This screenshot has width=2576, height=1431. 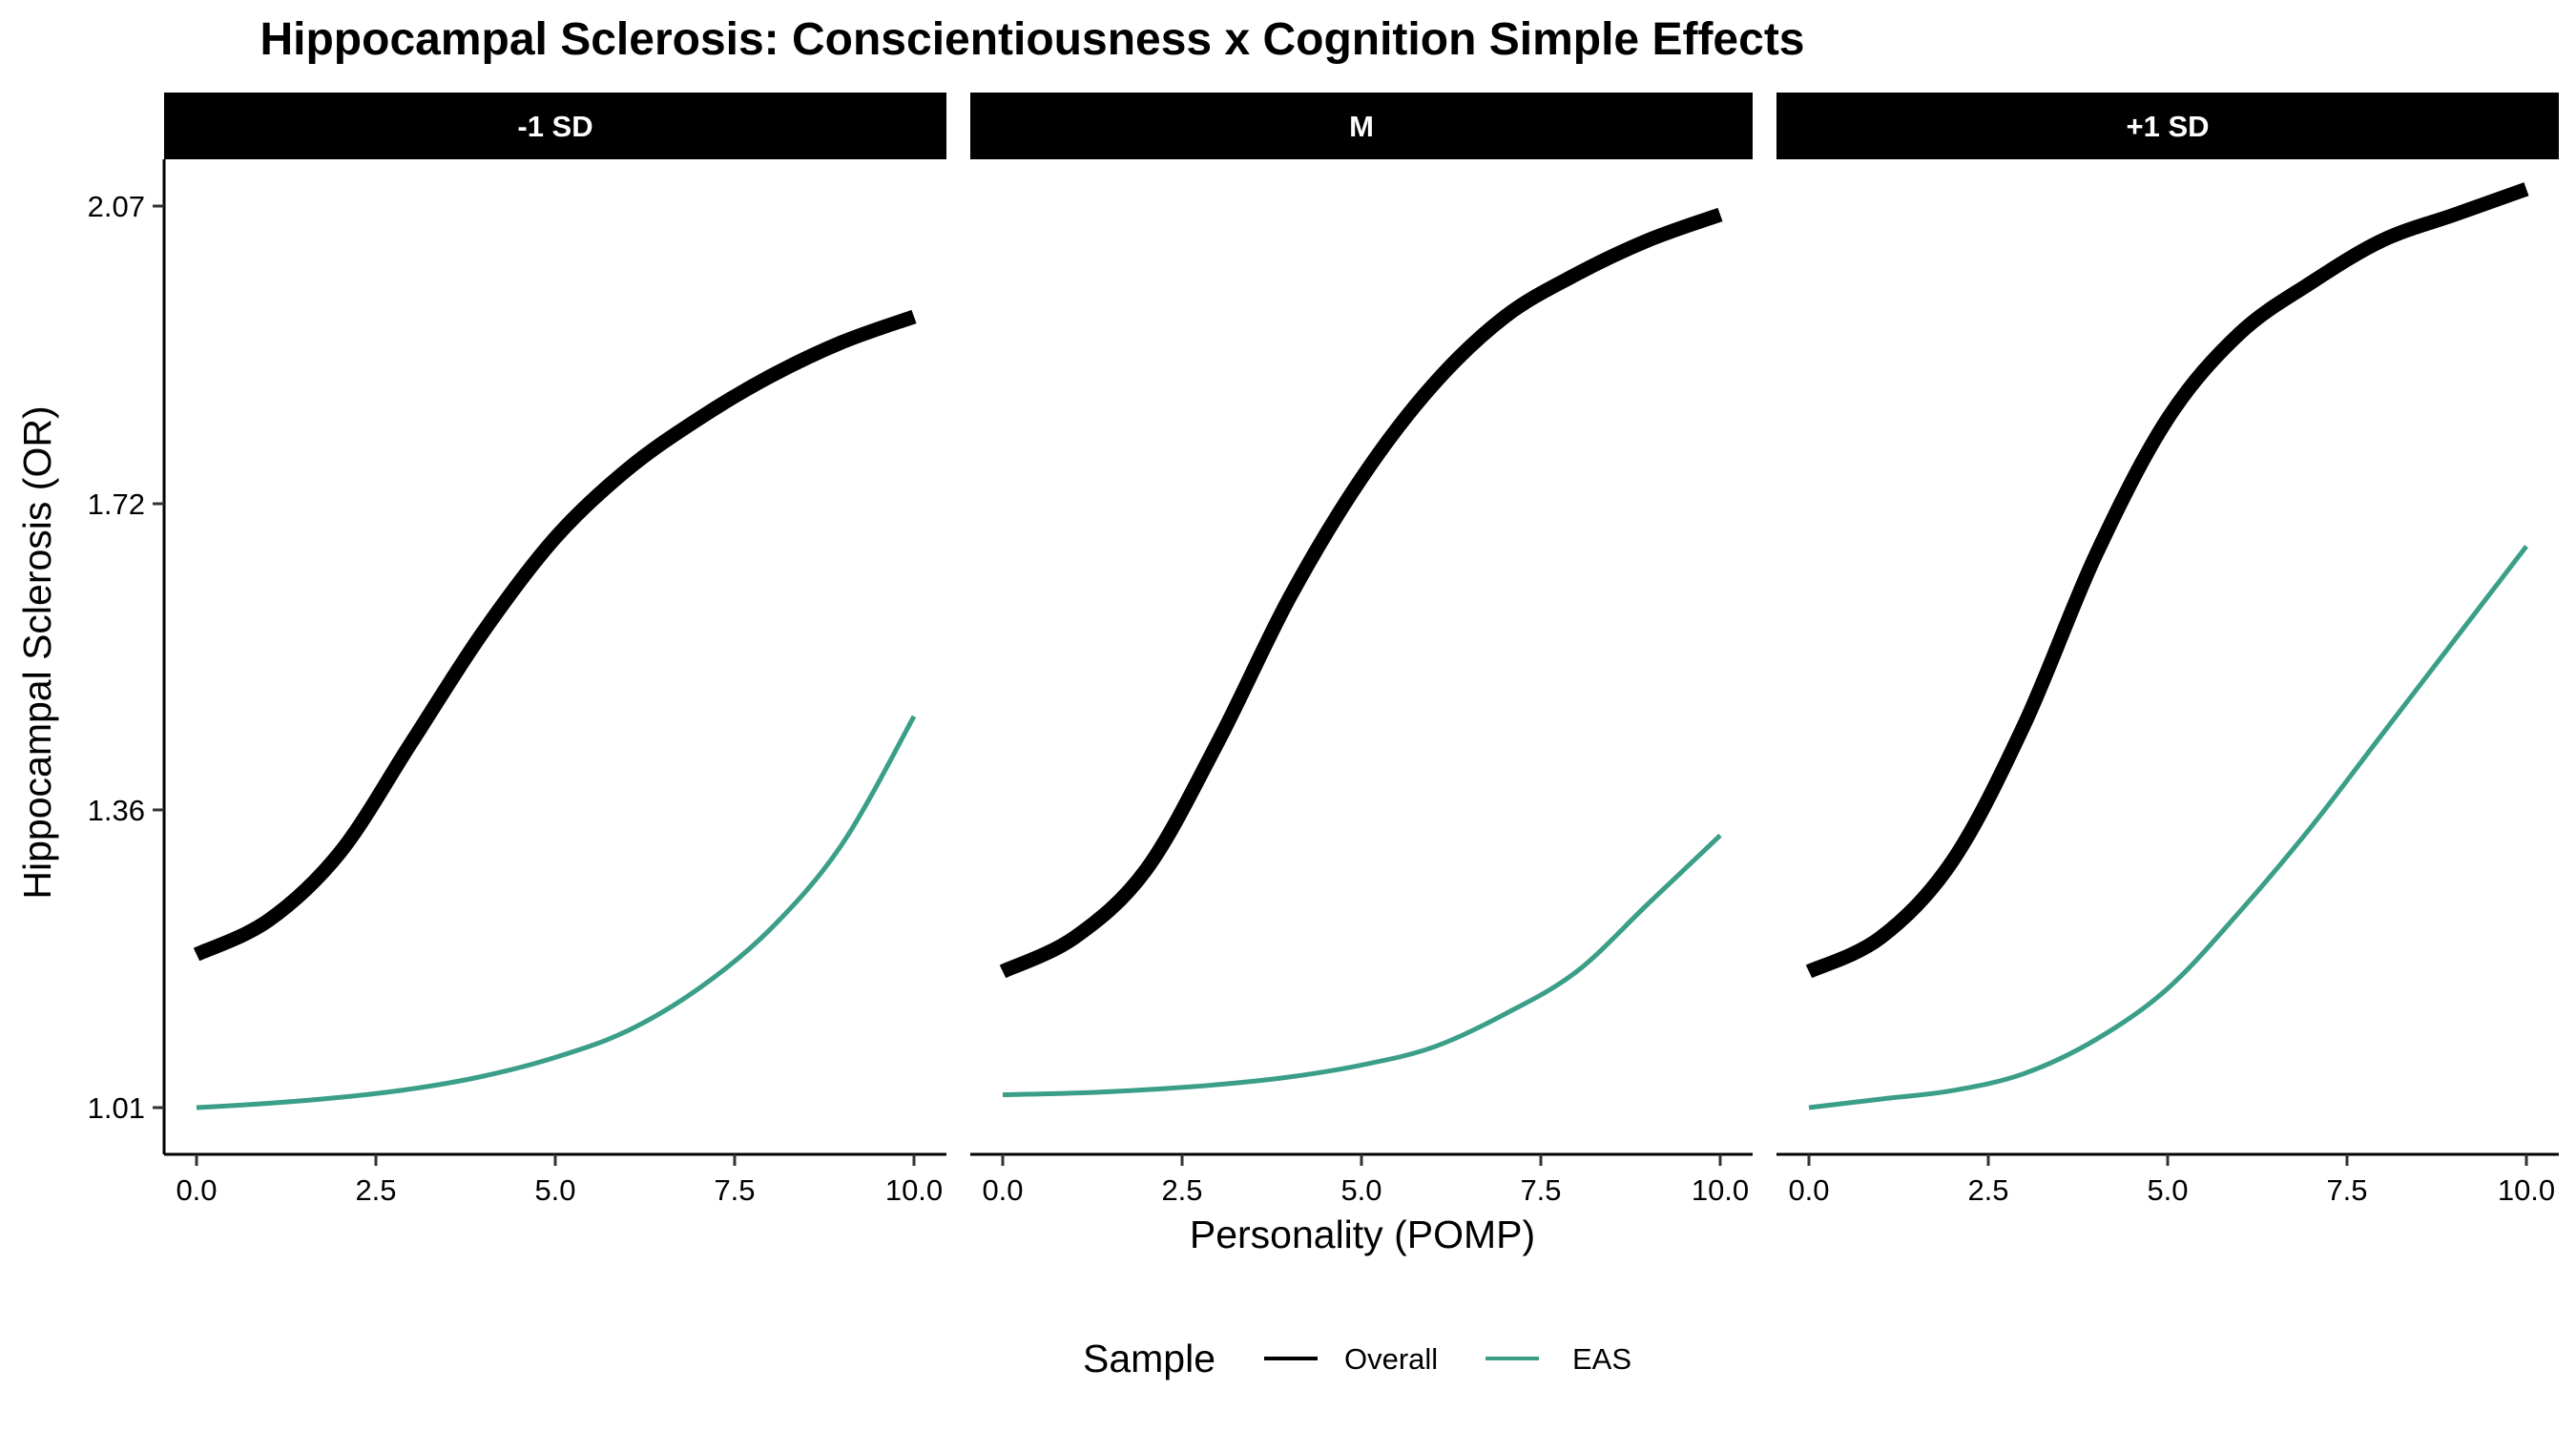 What do you see at coordinates (116, 1108) in the screenshot?
I see `y-tick-label: 1.01` at bounding box center [116, 1108].